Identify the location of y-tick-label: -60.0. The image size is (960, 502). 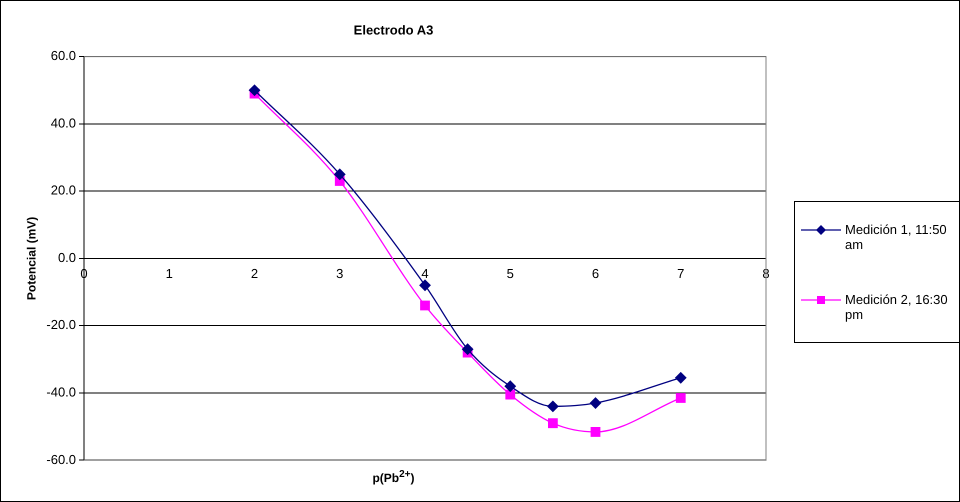
(61, 459).